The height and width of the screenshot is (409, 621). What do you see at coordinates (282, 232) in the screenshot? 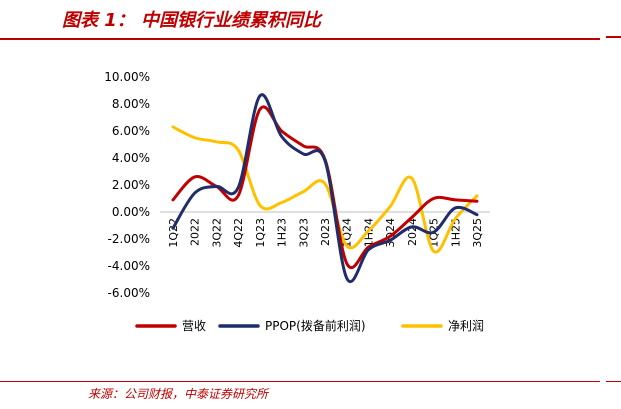
I see `x-tick-label: 1H23` at bounding box center [282, 232].